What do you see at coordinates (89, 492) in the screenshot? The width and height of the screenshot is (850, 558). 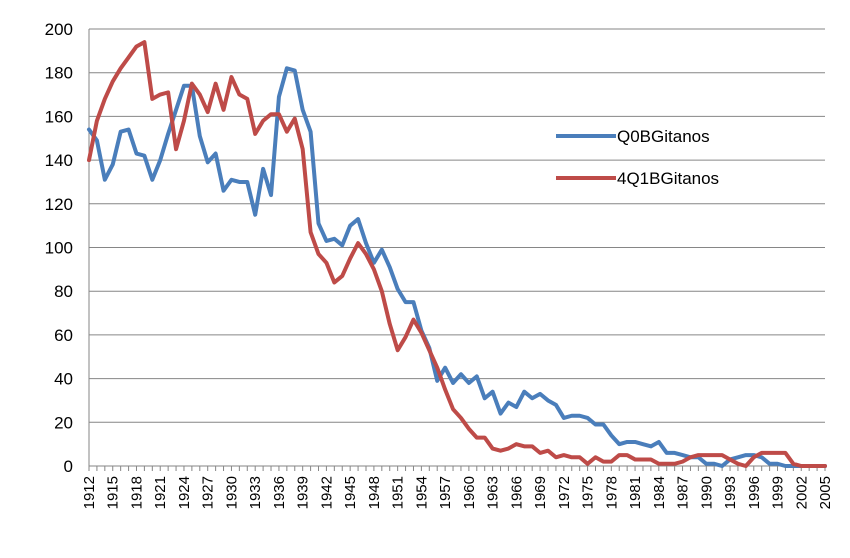 I see `x-tick-label: 1912` at bounding box center [89, 492].